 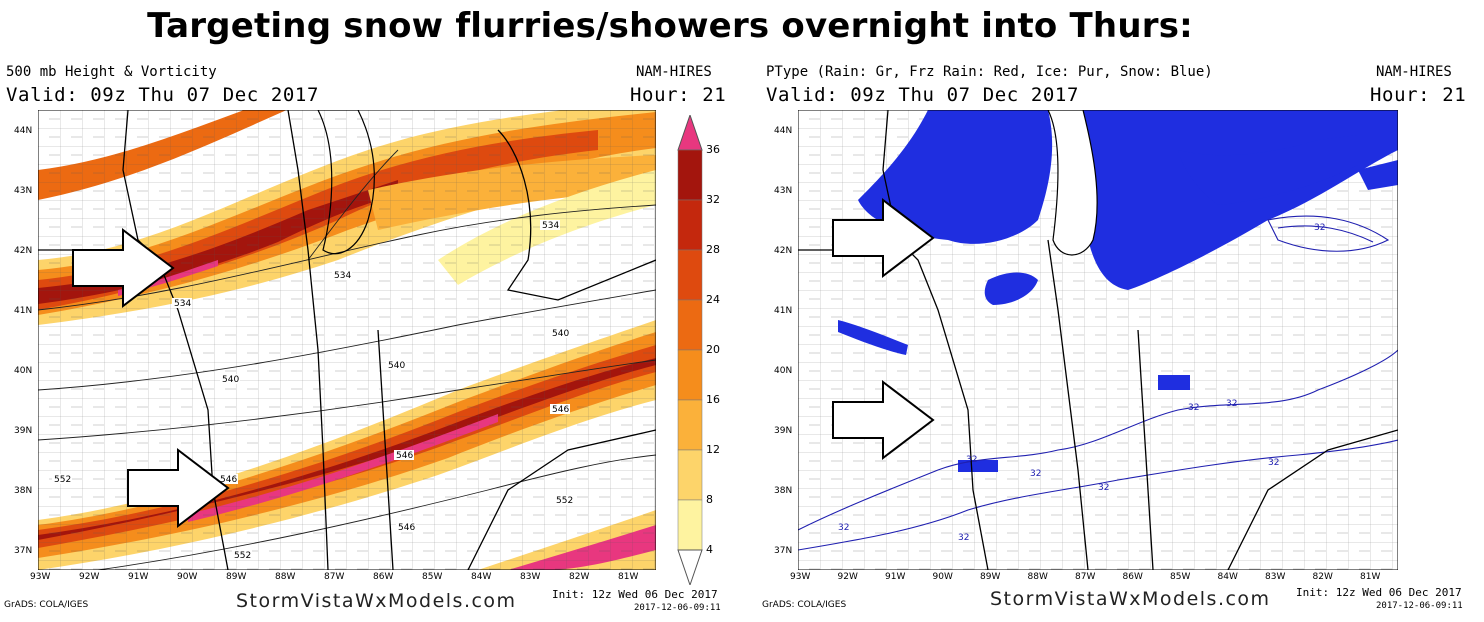 What do you see at coordinates (23, 431) in the screenshot?
I see `latitude-label: 39N` at bounding box center [23, 431].